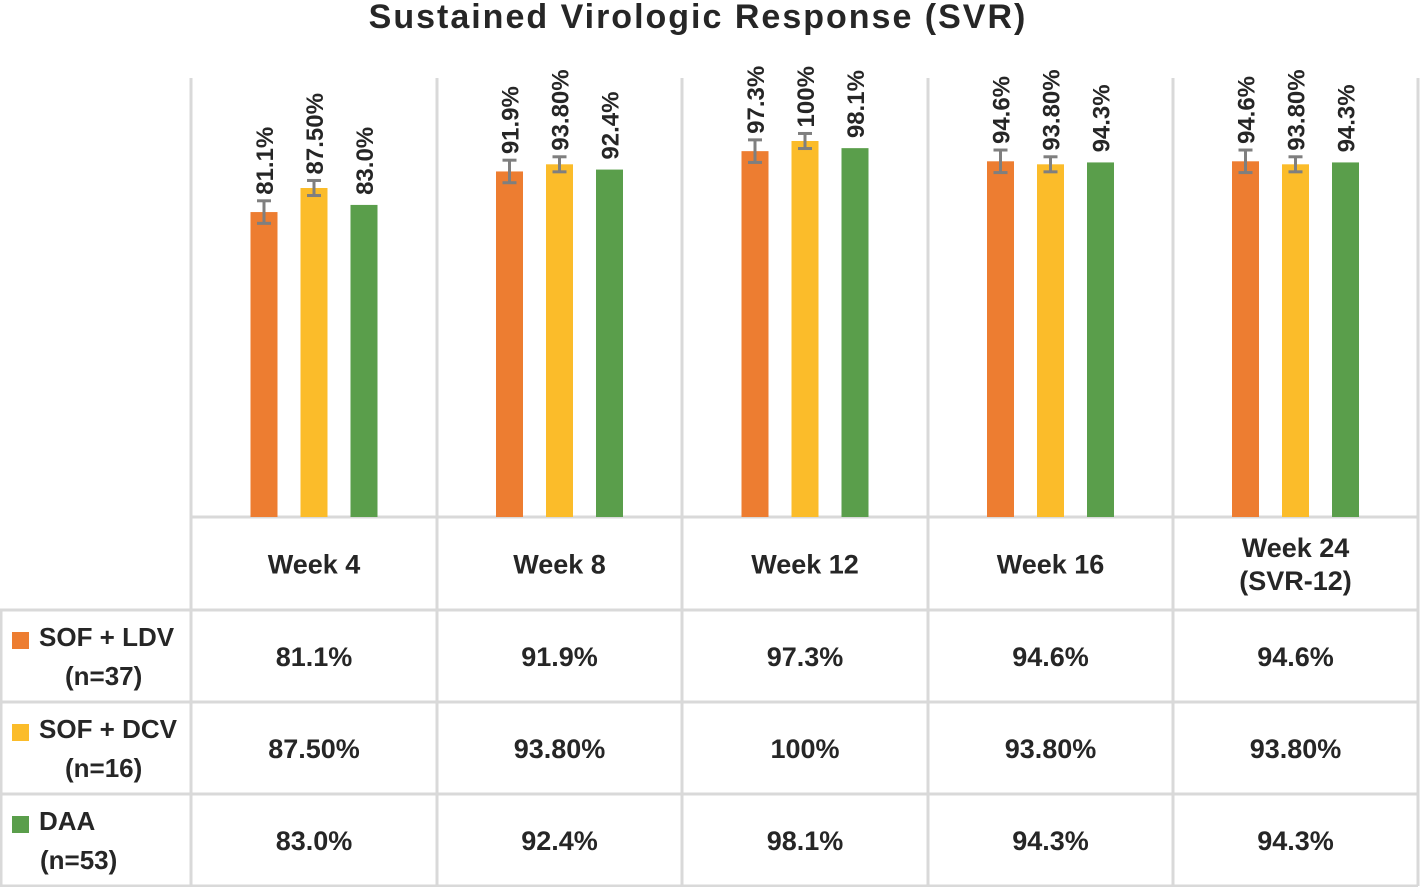 The image size is (1421, 887). Describe the element at coordinates (611, 126) in the screenshot. I see `data-label: 92.4%` at that location.